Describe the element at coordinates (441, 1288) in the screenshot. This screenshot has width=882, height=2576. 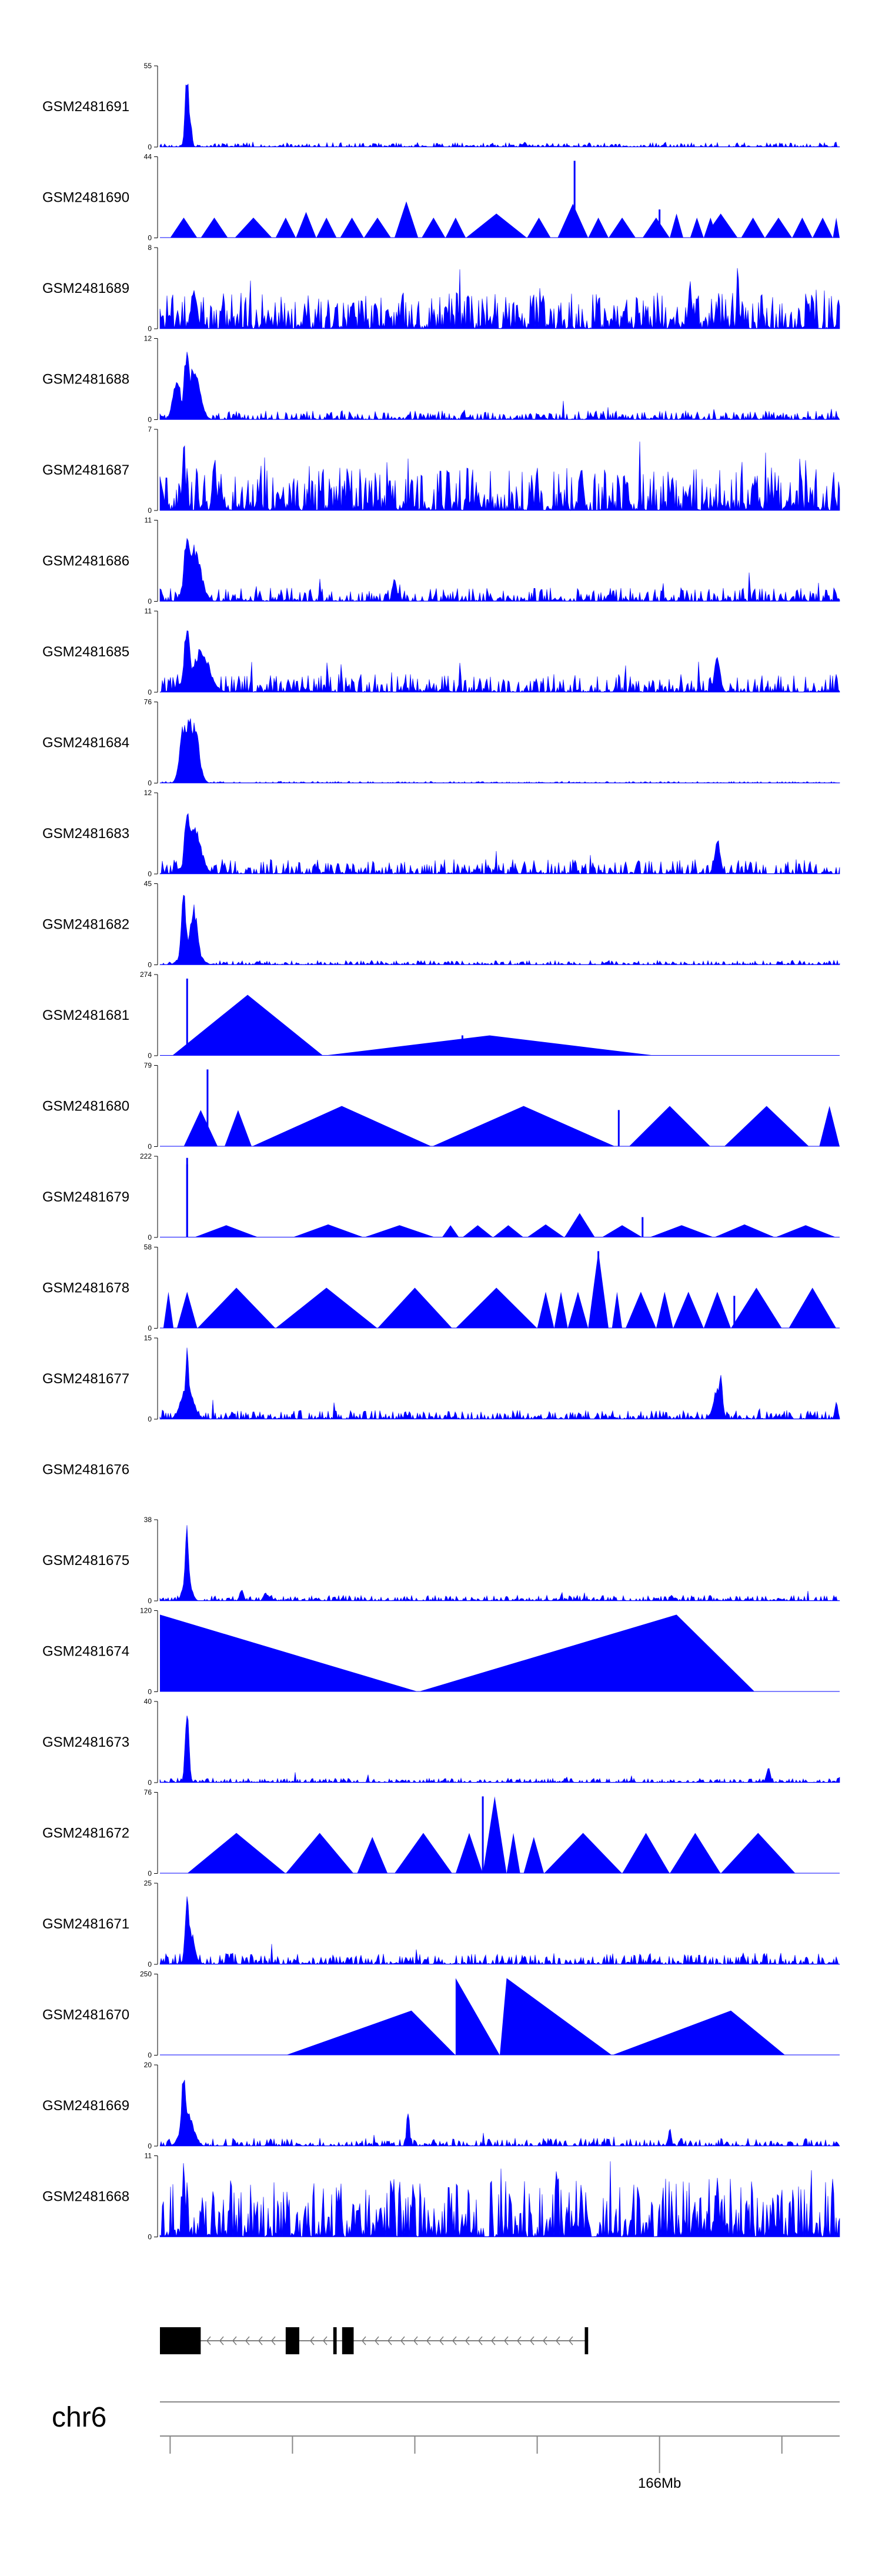
I see `track-GSM2481678: GSM2481678 58 0` at that location.